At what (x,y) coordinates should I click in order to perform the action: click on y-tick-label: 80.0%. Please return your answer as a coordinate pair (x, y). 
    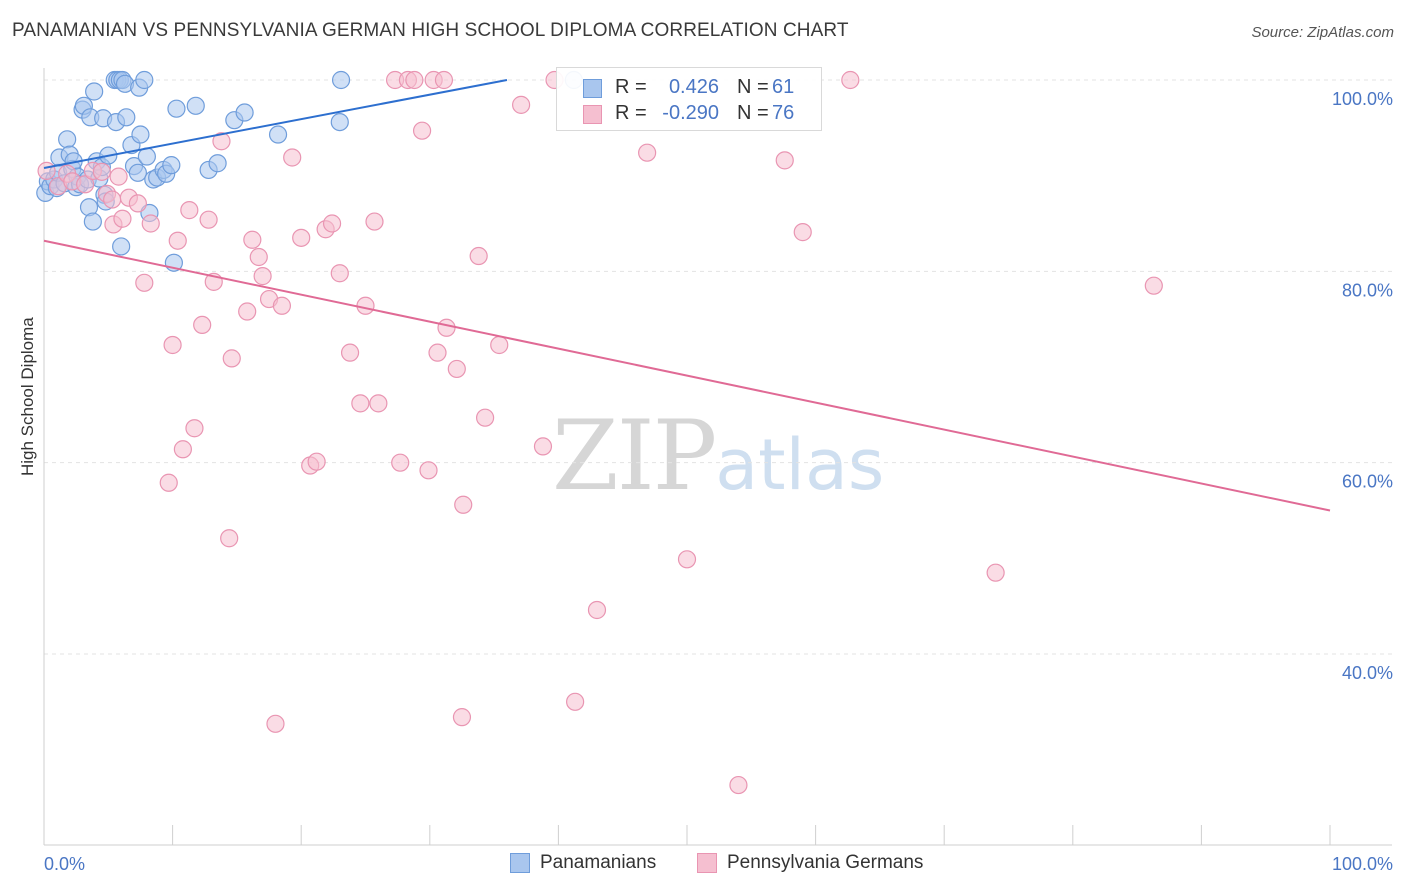
    Looking at the image, I should click on (1367, 290).